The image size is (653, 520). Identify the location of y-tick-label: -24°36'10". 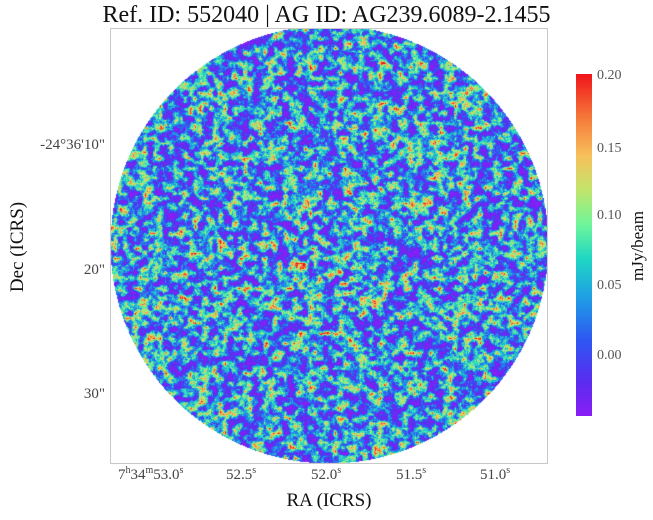
(72, 145).